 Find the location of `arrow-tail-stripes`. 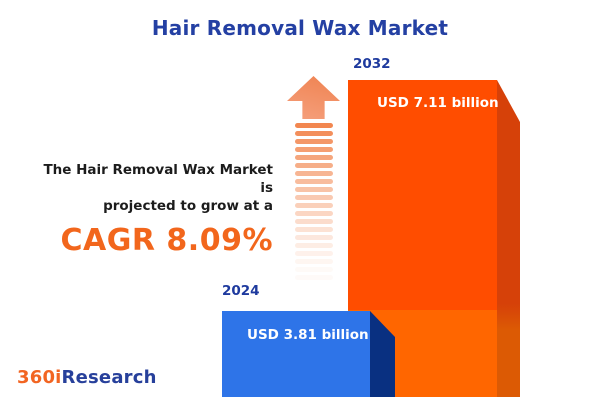

arrow-tail-stripes is located at coordinates (314, 203).